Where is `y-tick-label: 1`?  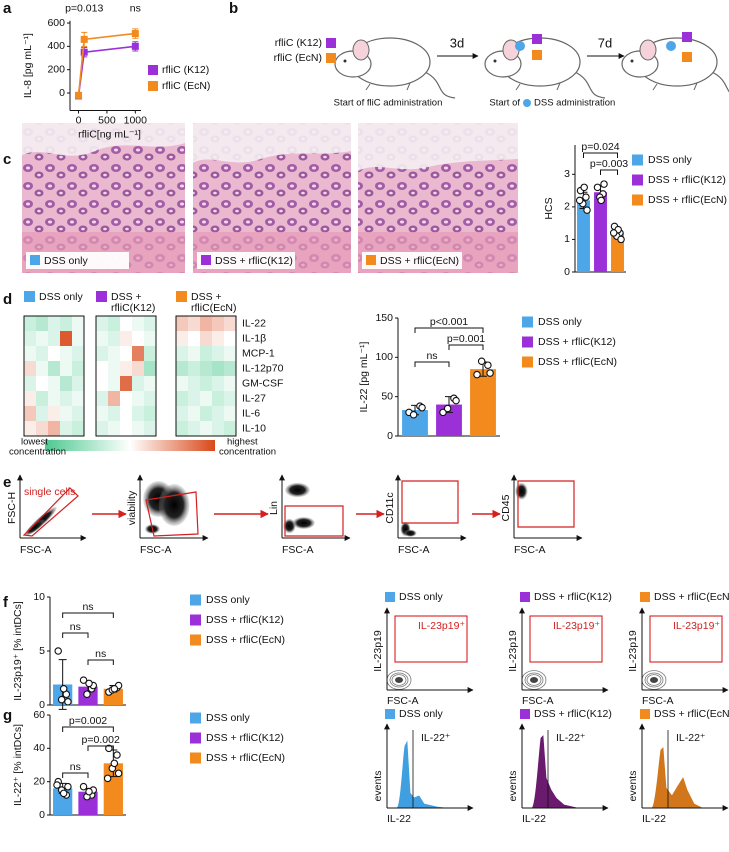 y-tick-label: 1 is located at coordinates (567, 239).